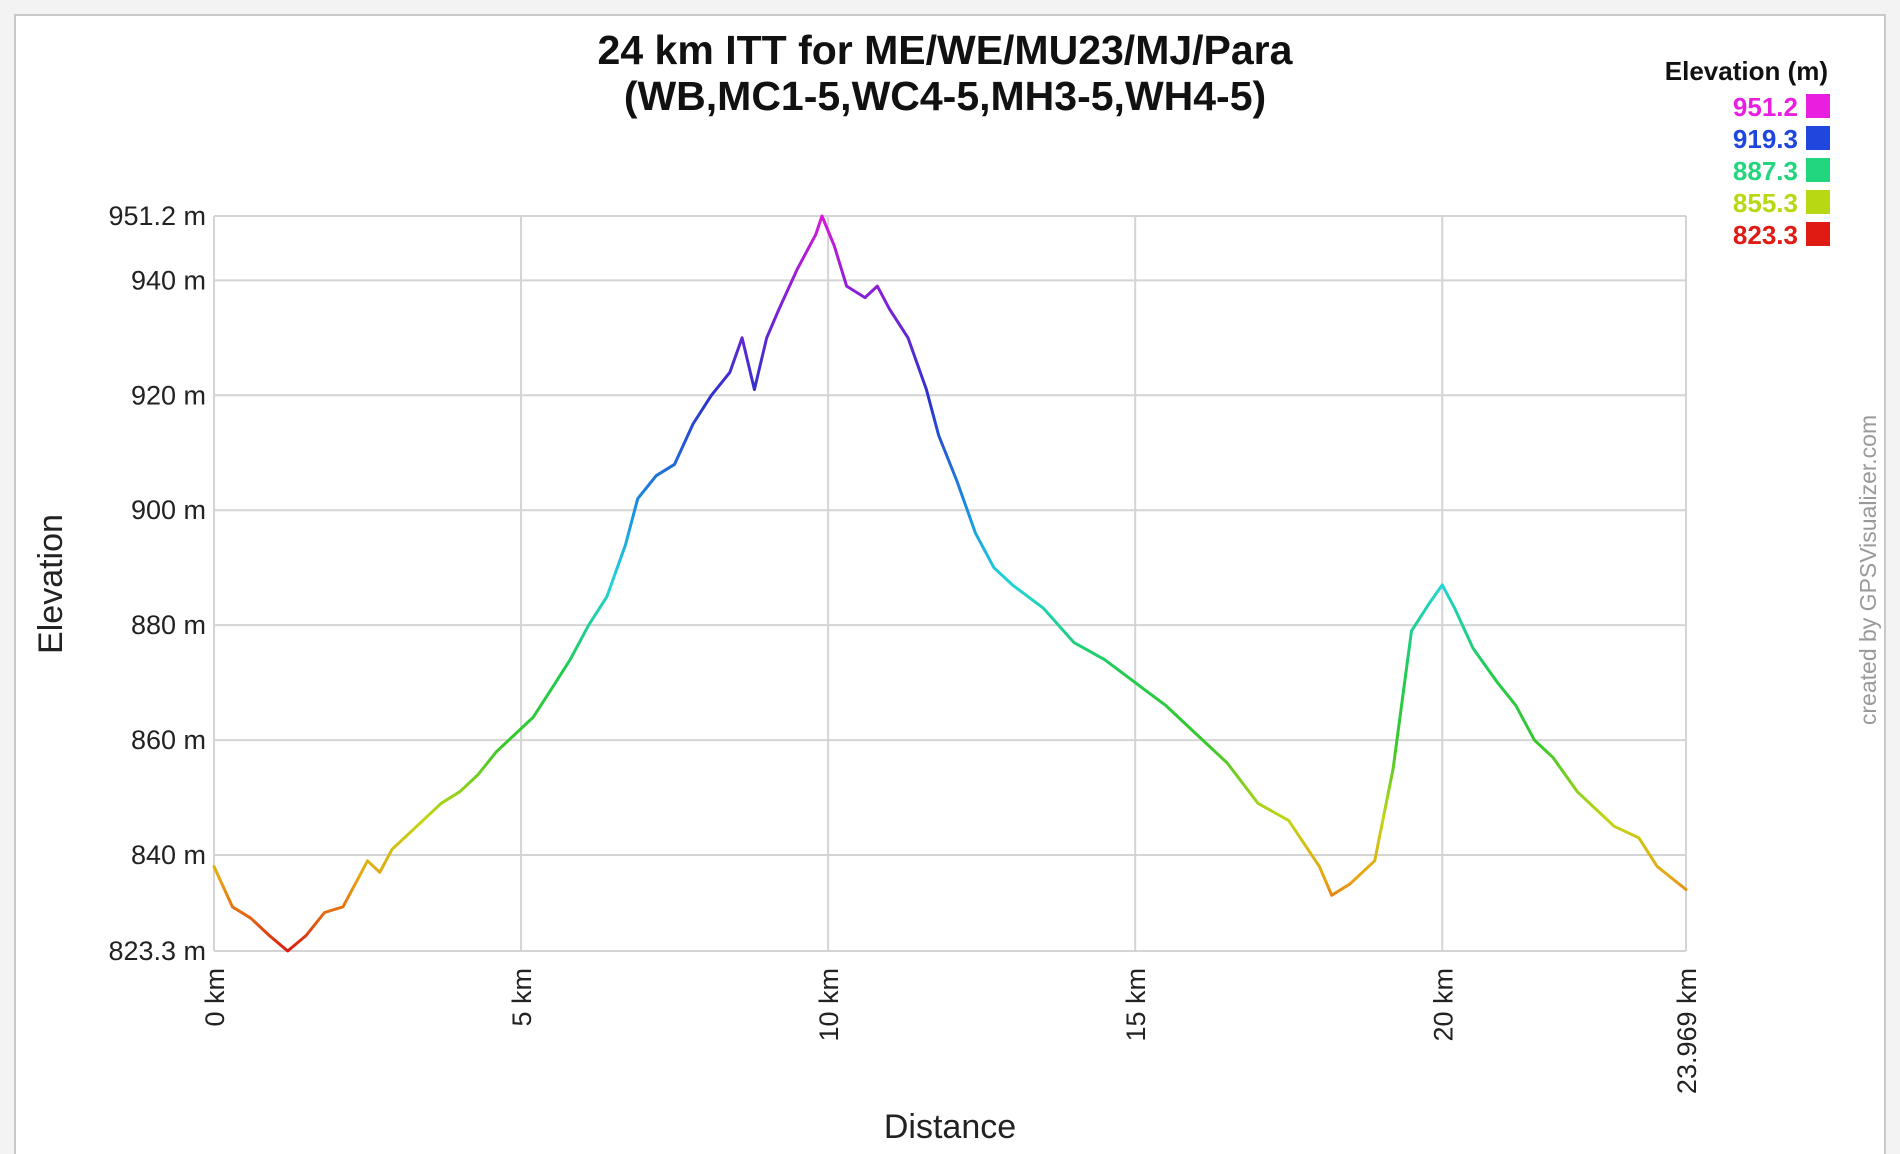 The height and width of the screenshot is (1154, 1900). I want to click on y-tick-label: 920 m, so click(168, 395).